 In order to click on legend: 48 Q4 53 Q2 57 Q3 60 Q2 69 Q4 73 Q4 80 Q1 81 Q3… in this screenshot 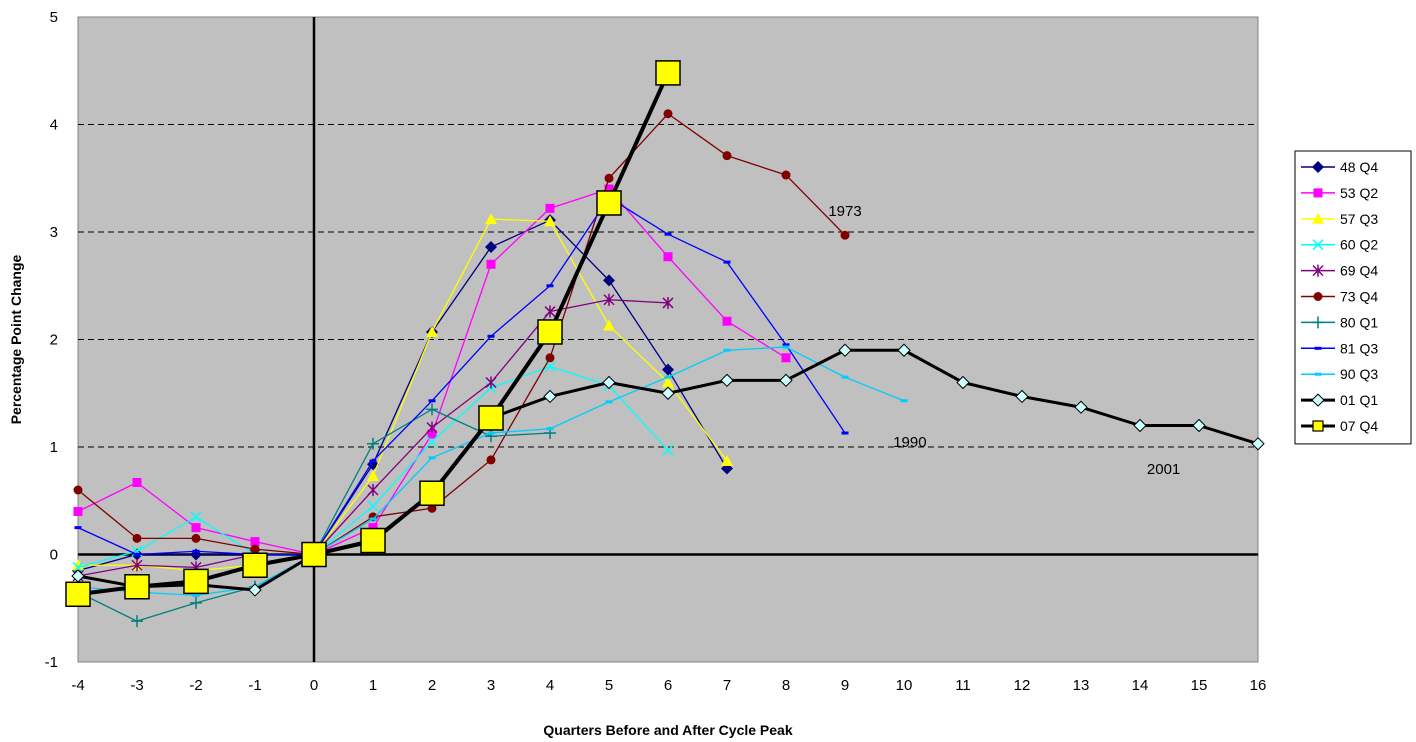, I will do `click(1353, 297)`.